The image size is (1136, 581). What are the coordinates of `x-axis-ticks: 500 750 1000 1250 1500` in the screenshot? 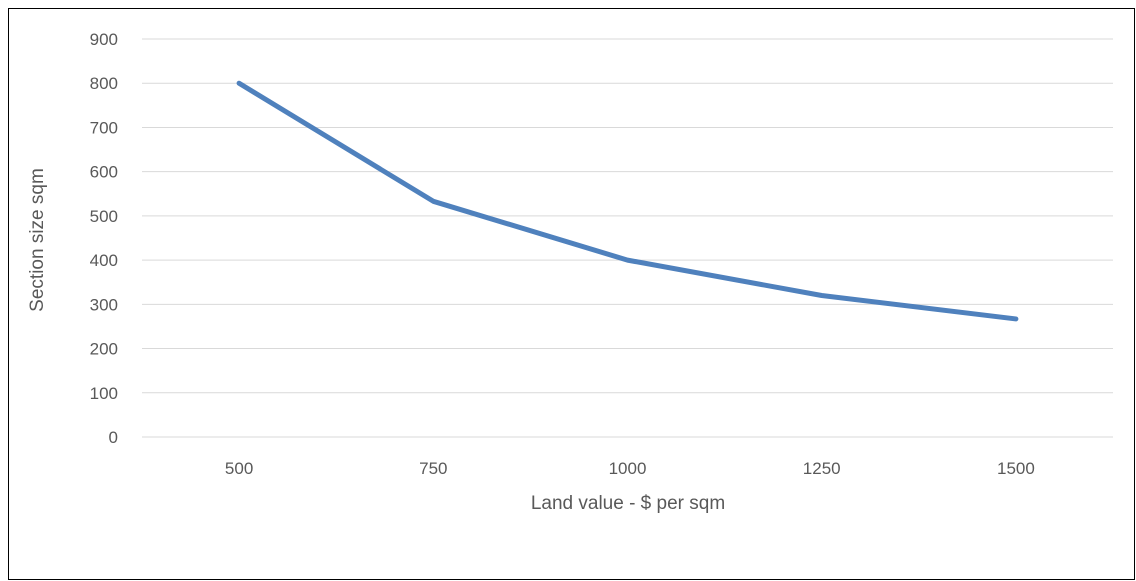 It's located at (630, 468).